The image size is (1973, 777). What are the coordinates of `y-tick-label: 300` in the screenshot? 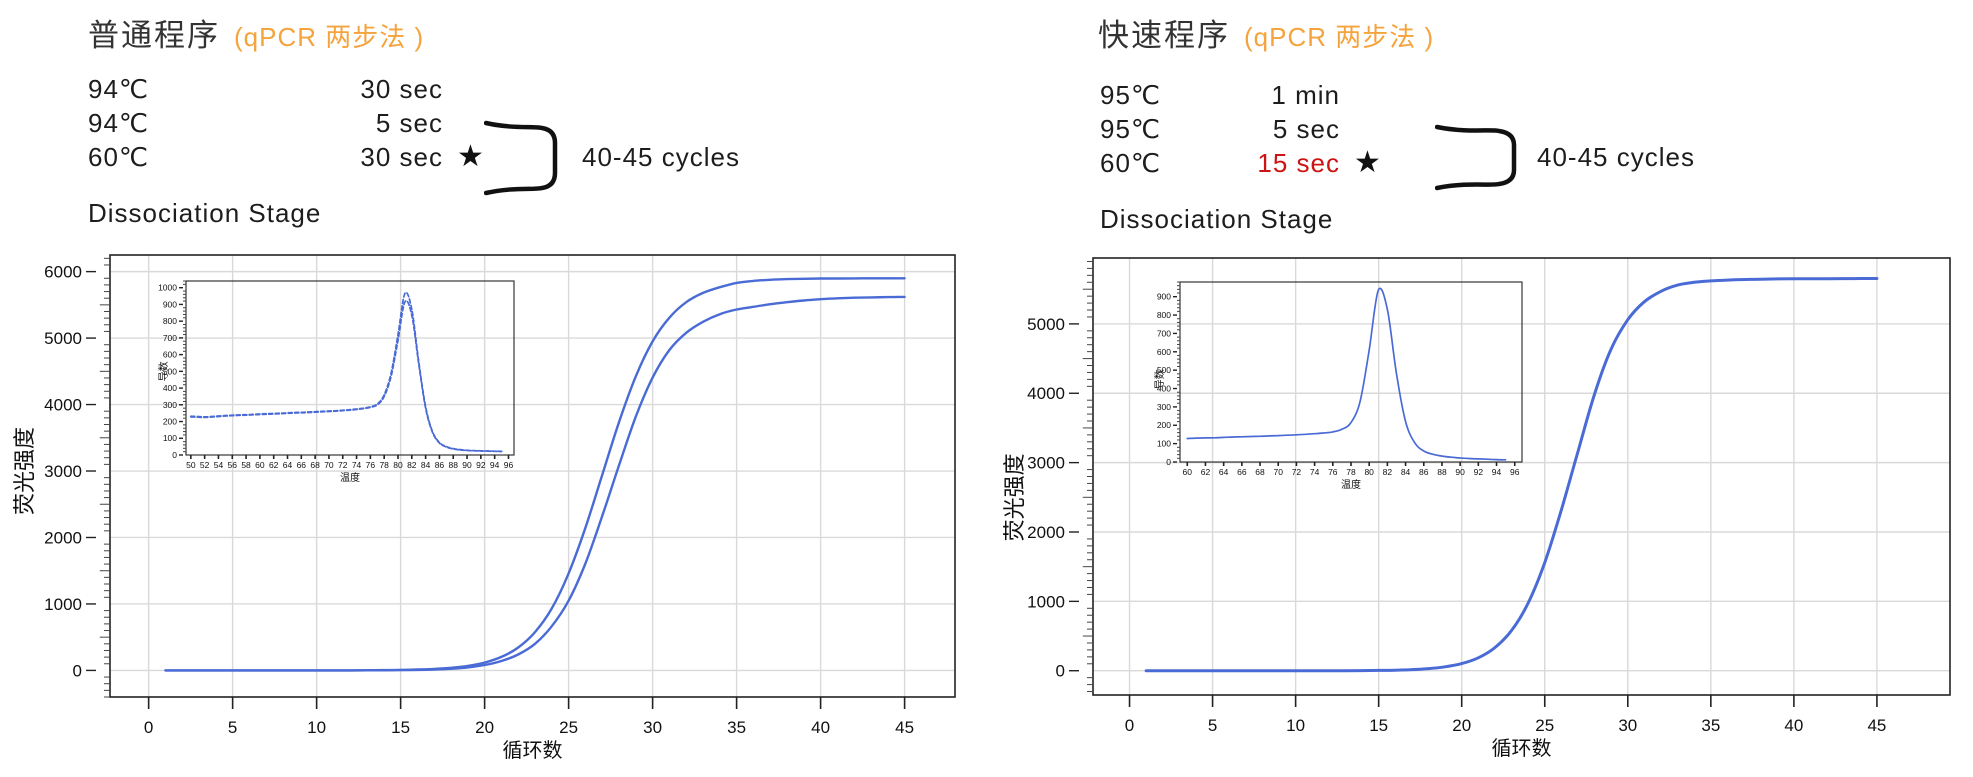 It's located at (170, 405).